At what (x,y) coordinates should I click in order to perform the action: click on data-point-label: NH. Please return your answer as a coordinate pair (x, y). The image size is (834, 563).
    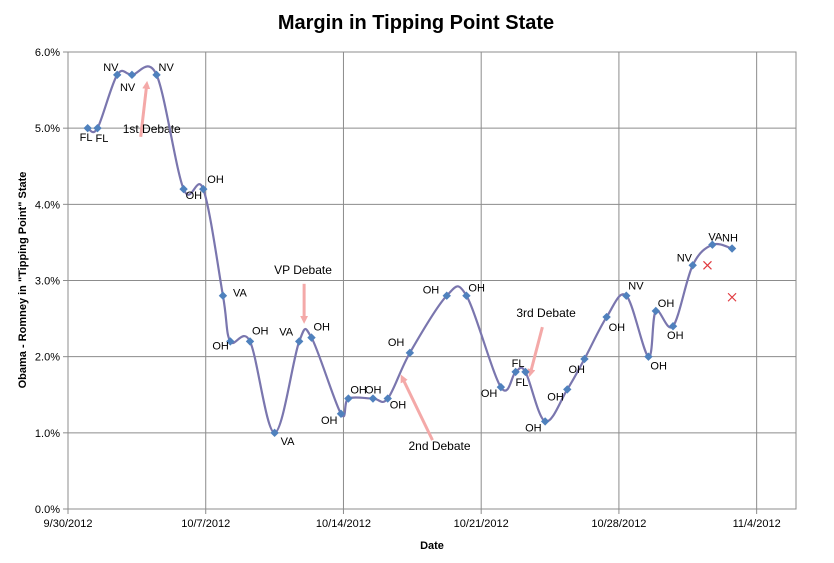
    Looking at the image, I should click on (730, 239).